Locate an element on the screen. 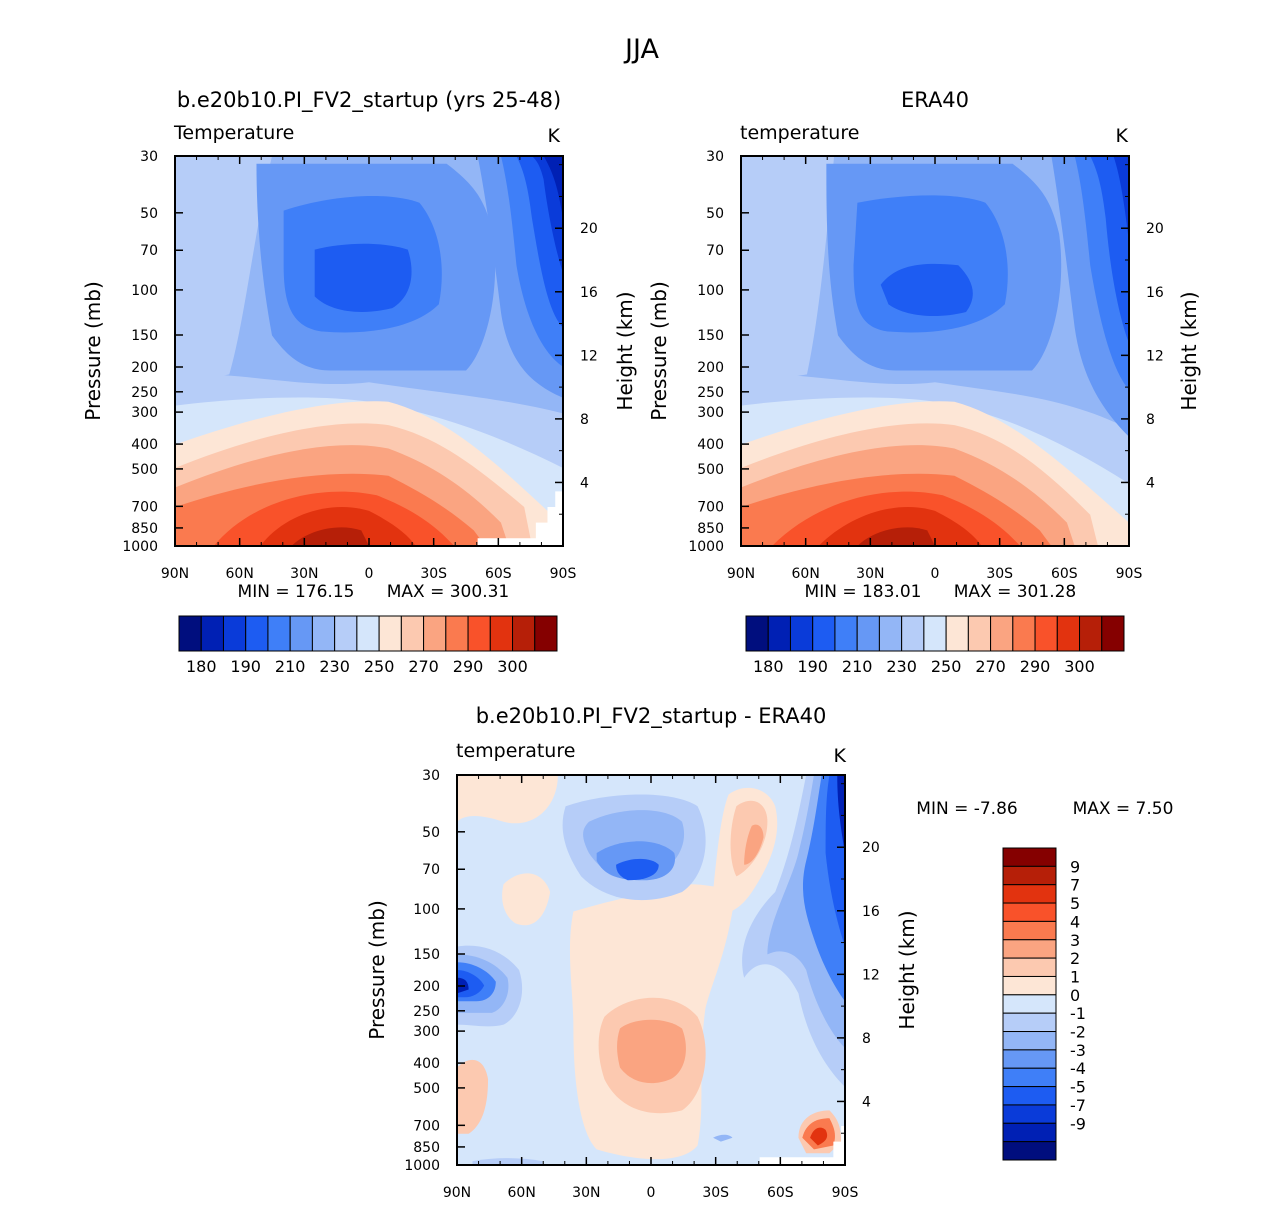 The image size is (1285, 1206). y-tick-label: 300 is located at coordinates (426, 1032).